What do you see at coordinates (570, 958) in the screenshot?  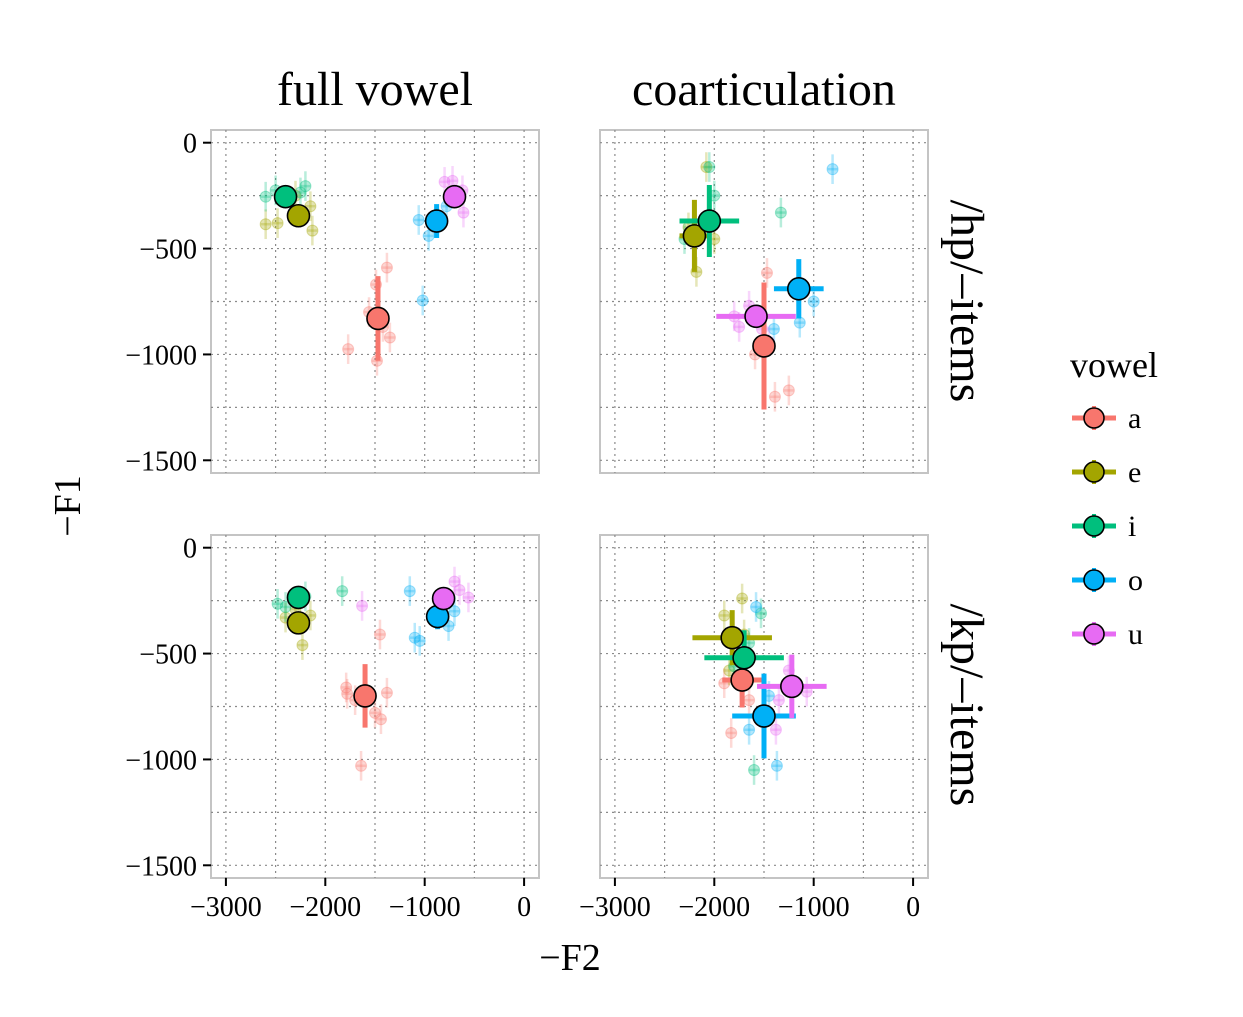 I see `x-axis-title: −F2` at bounding box center [570, 958].